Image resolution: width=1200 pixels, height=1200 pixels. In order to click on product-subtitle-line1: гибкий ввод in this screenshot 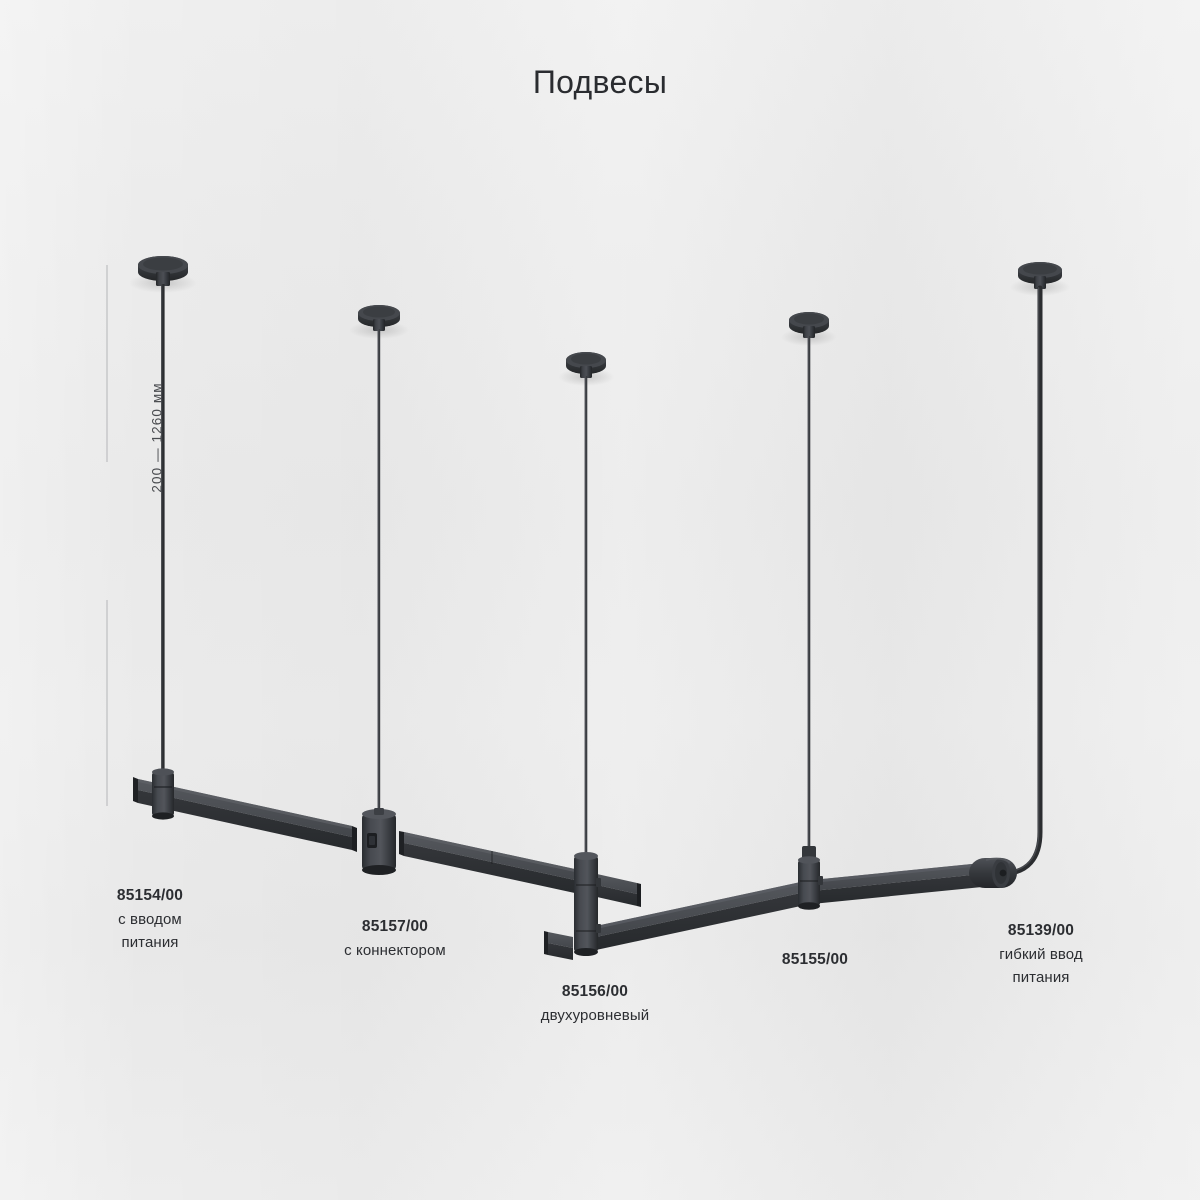, I will do `click(1041, 954)`.